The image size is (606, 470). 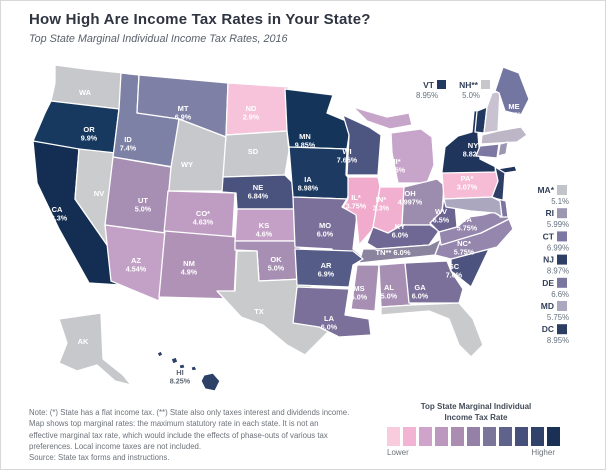 I want to click on state-me-label: 7.15%, so click(x=514, y=115).